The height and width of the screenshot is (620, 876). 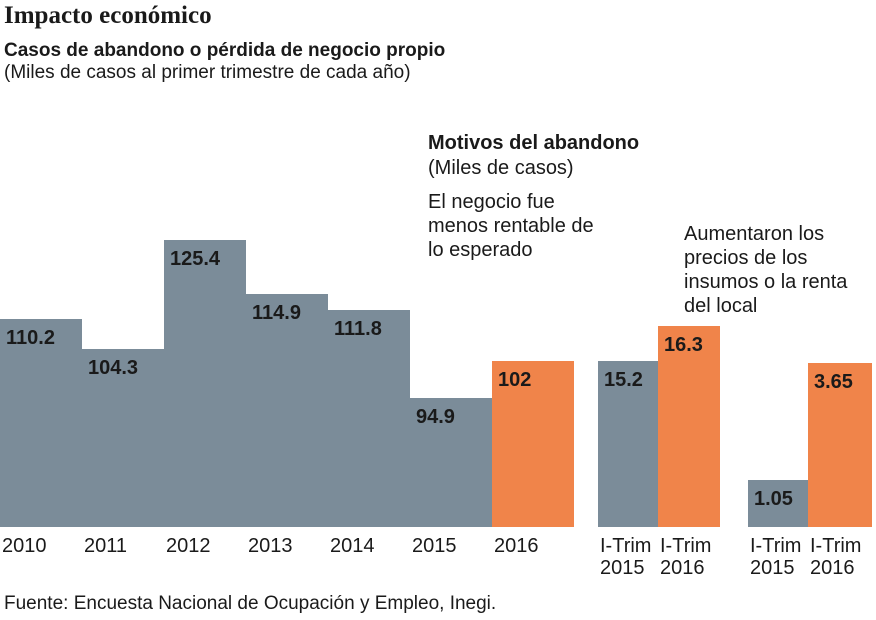 I want to click on title: Impacto económico, so click(x=108, y=15).